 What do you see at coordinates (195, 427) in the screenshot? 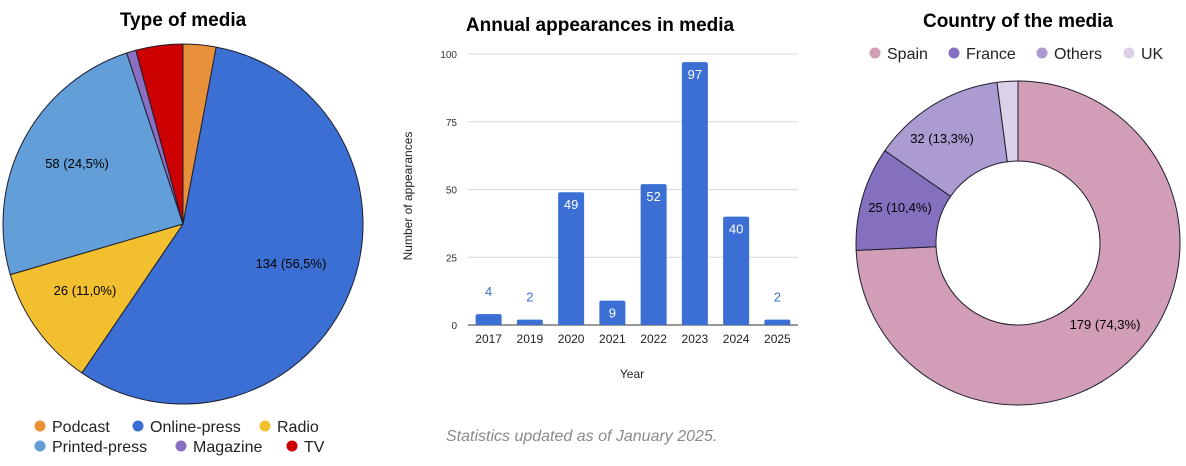
I see `legend-item-online-press: Online-press` at bounding box center [195, 427].